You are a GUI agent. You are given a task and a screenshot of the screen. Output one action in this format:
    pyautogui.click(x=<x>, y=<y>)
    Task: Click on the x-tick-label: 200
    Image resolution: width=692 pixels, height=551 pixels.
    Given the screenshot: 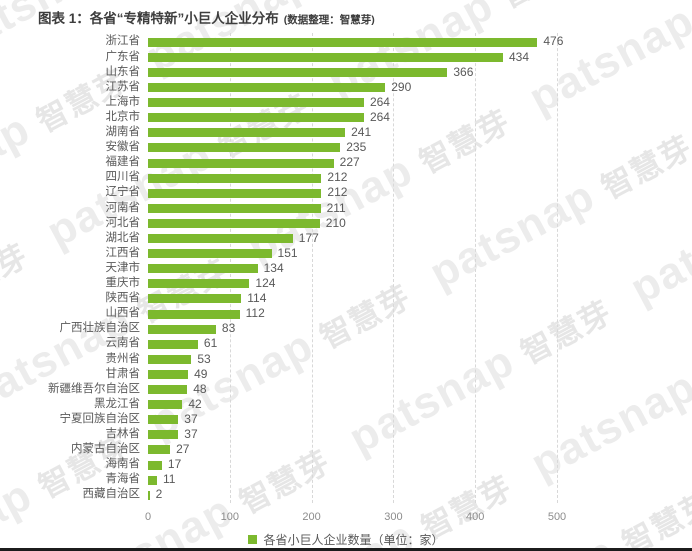 What is the action you would take?
    pyautogui.click(x=311, y=517)
    